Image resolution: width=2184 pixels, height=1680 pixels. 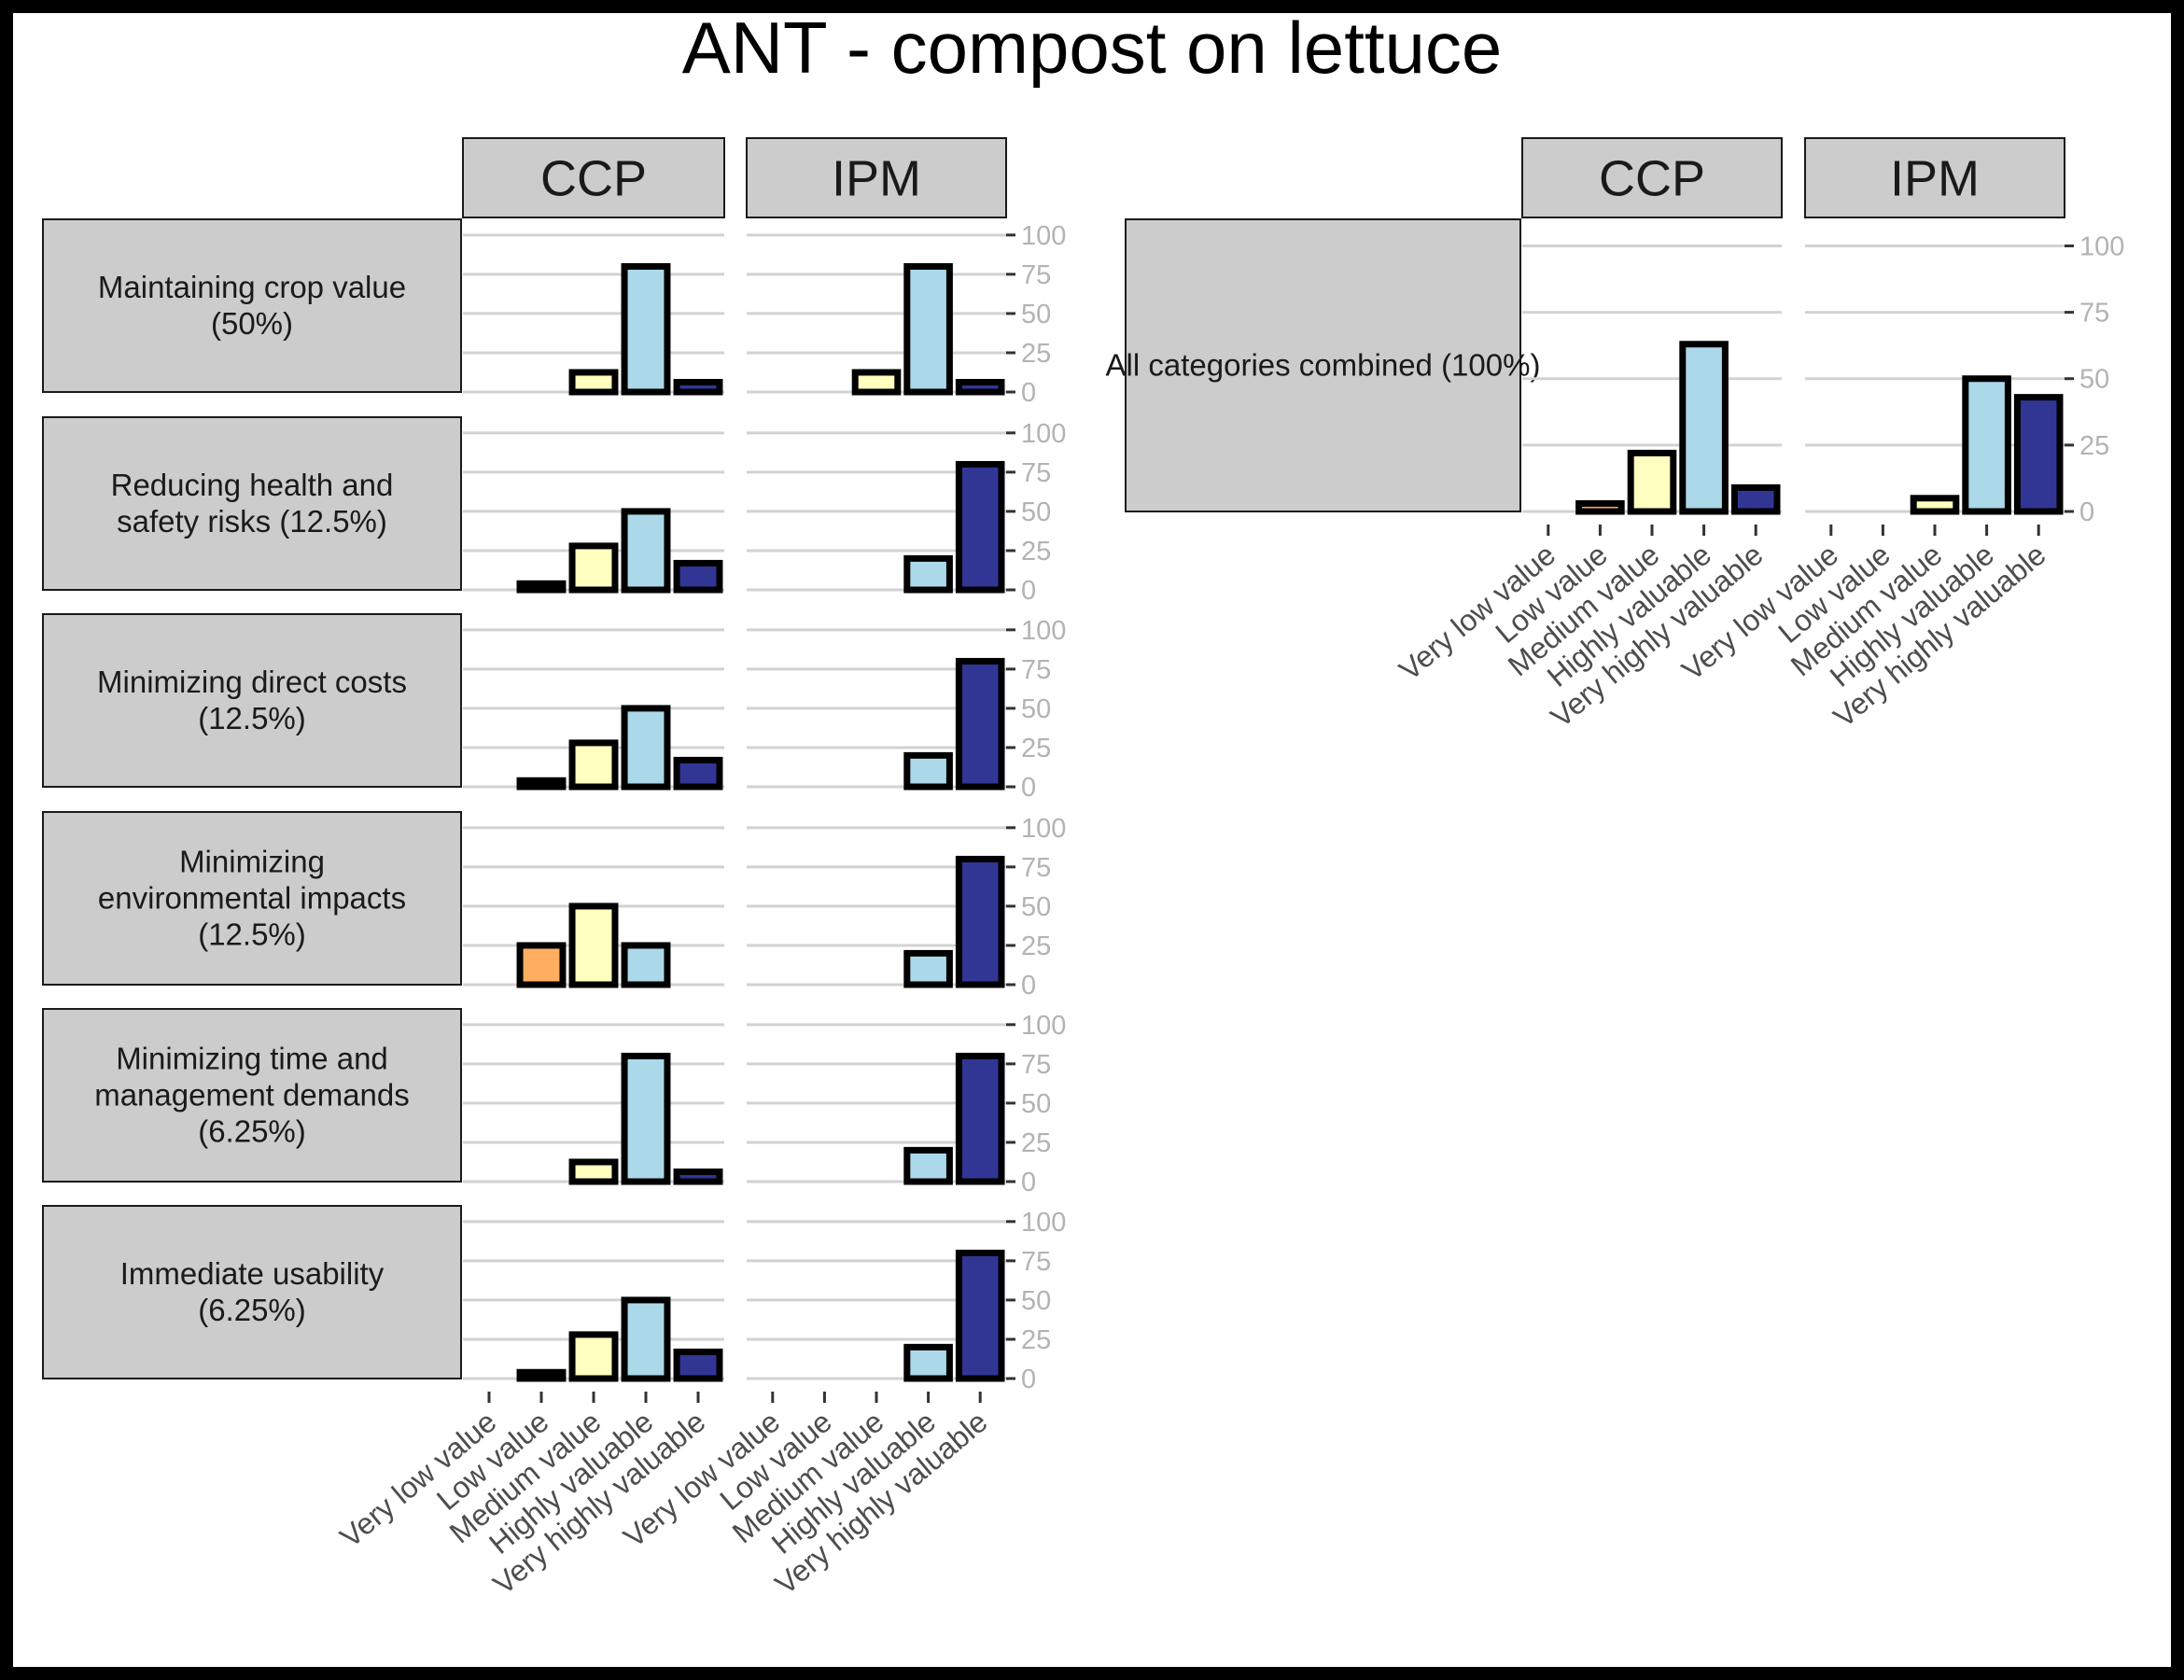 I want to click on left-row-1-y-tick-label: 100, so click(x=1043, y=434).